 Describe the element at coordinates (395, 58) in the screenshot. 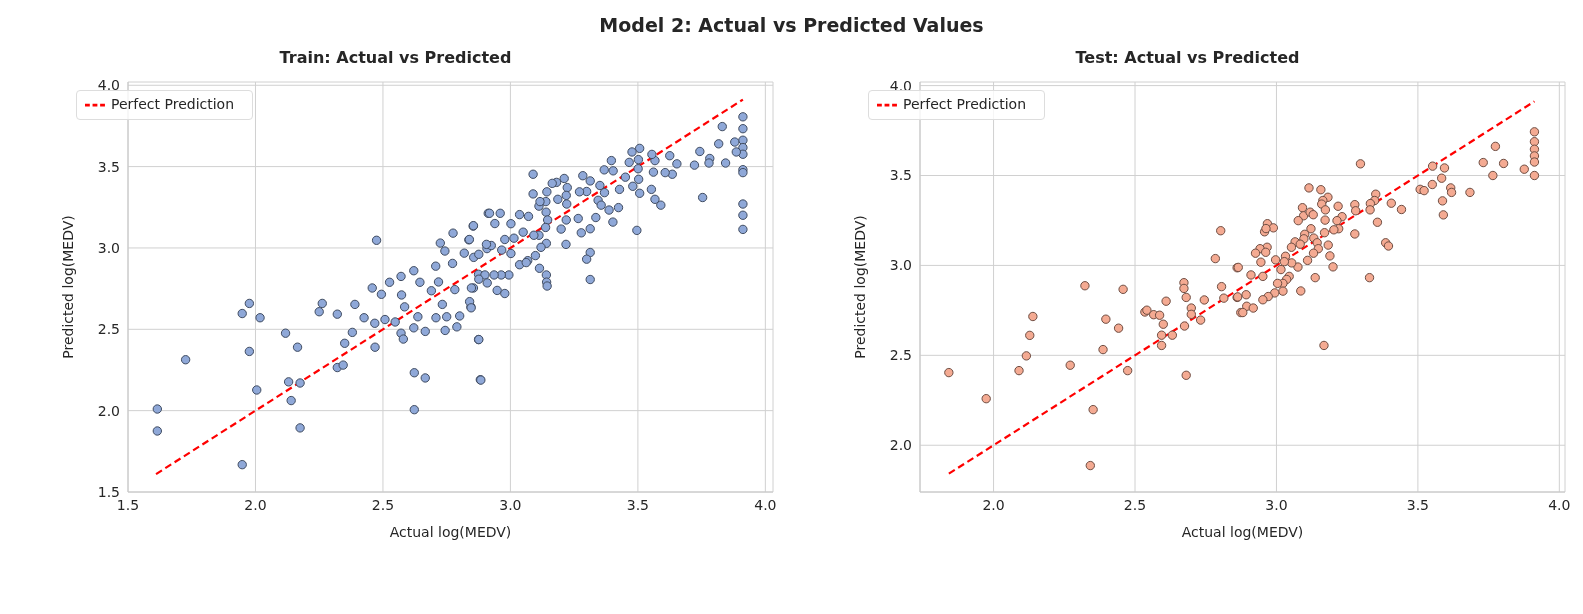

I see `chart-title: Train: Actual vs Predicted` at that location.